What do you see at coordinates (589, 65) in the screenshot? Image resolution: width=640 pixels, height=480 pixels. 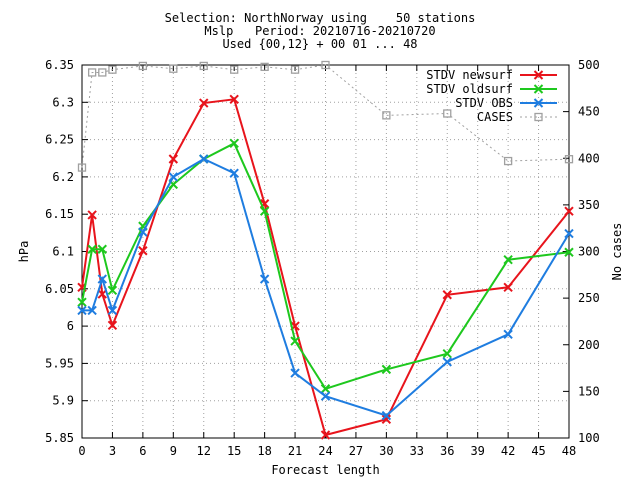 I see `y2-tick-label: 500` at bounding box center [589, 65].